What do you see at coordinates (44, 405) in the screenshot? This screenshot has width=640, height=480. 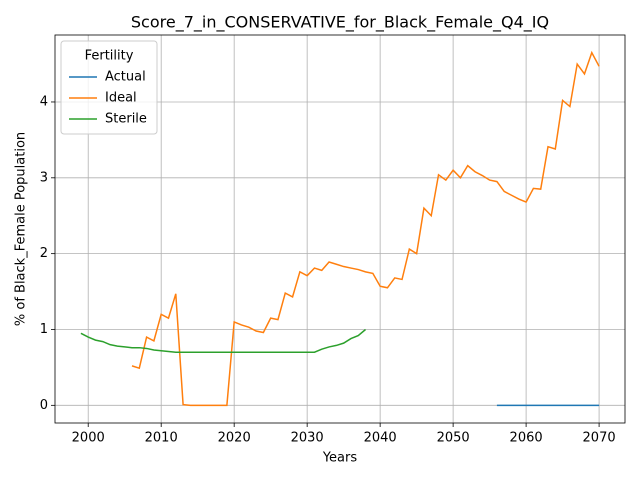 I see `y-tick-label: 0` at bounding box center [44, 405].